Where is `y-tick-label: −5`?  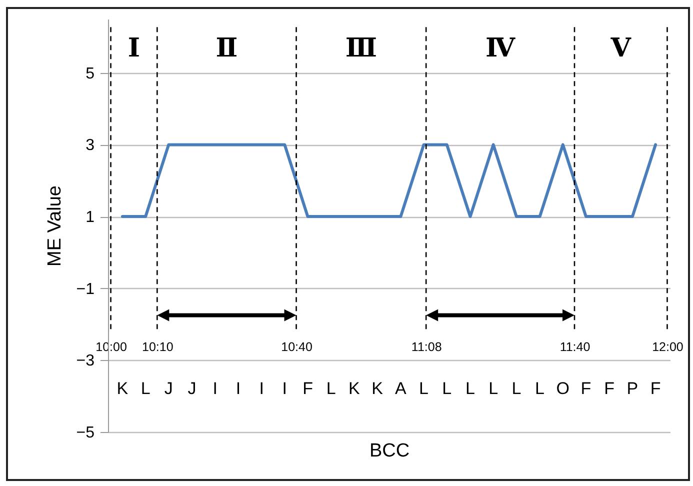 y-tick-label: −5 is located at coordinates (85, 433).